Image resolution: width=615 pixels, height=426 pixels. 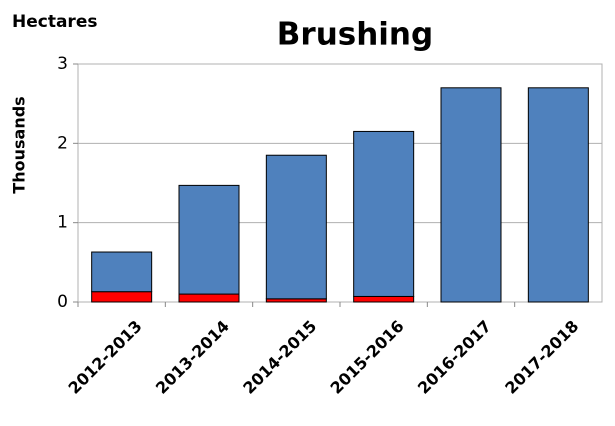 What do you see at coordinates (54, 22) in the screenshot?
I see `unit-label: Hectares` at bounding box center [54, 22].